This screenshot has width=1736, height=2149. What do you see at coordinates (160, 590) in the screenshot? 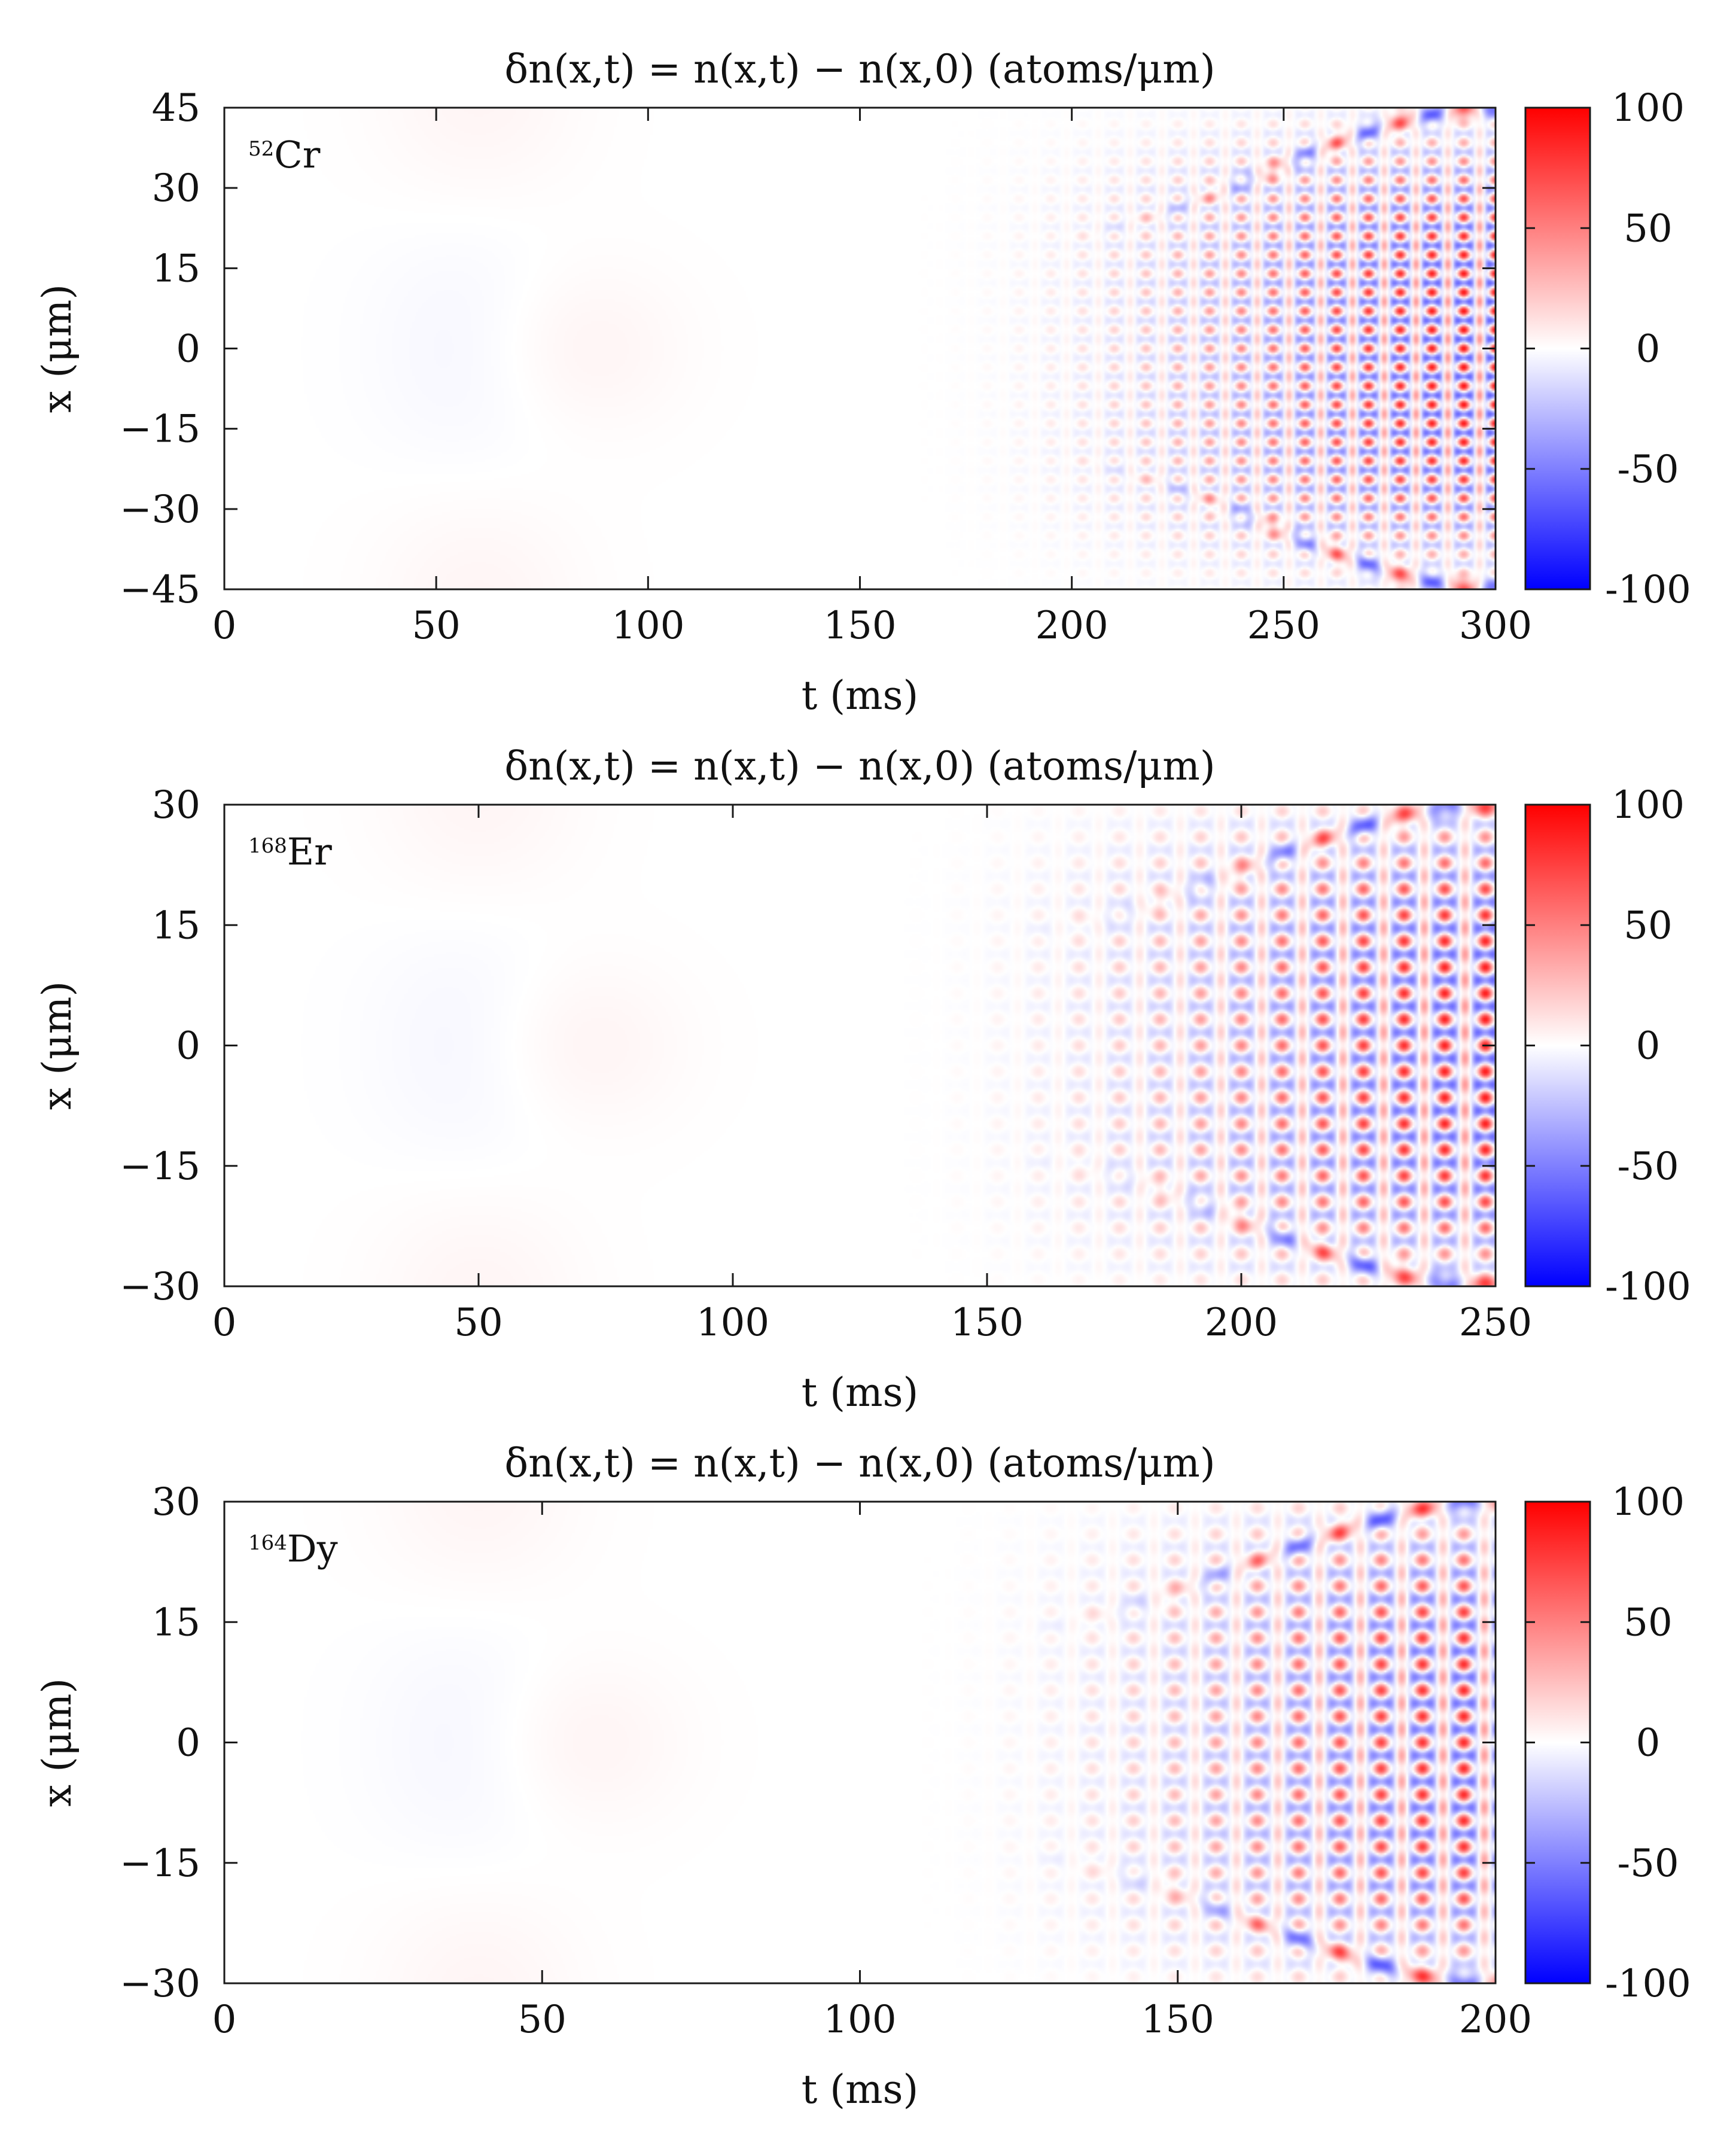
I see `y-tick-label: −45` at bounding box center [160, 590].